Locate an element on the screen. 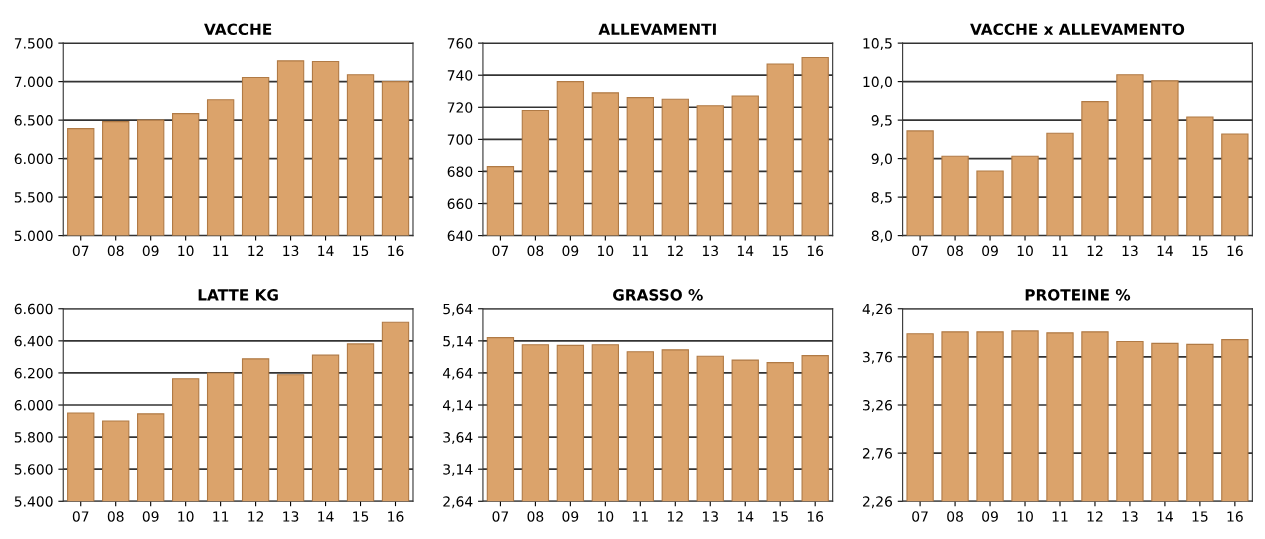 Image resolution: width=1265 pixels, height=539 pixels. chart-title: ALLEVAMENTI is located at coordinates (657, 29).